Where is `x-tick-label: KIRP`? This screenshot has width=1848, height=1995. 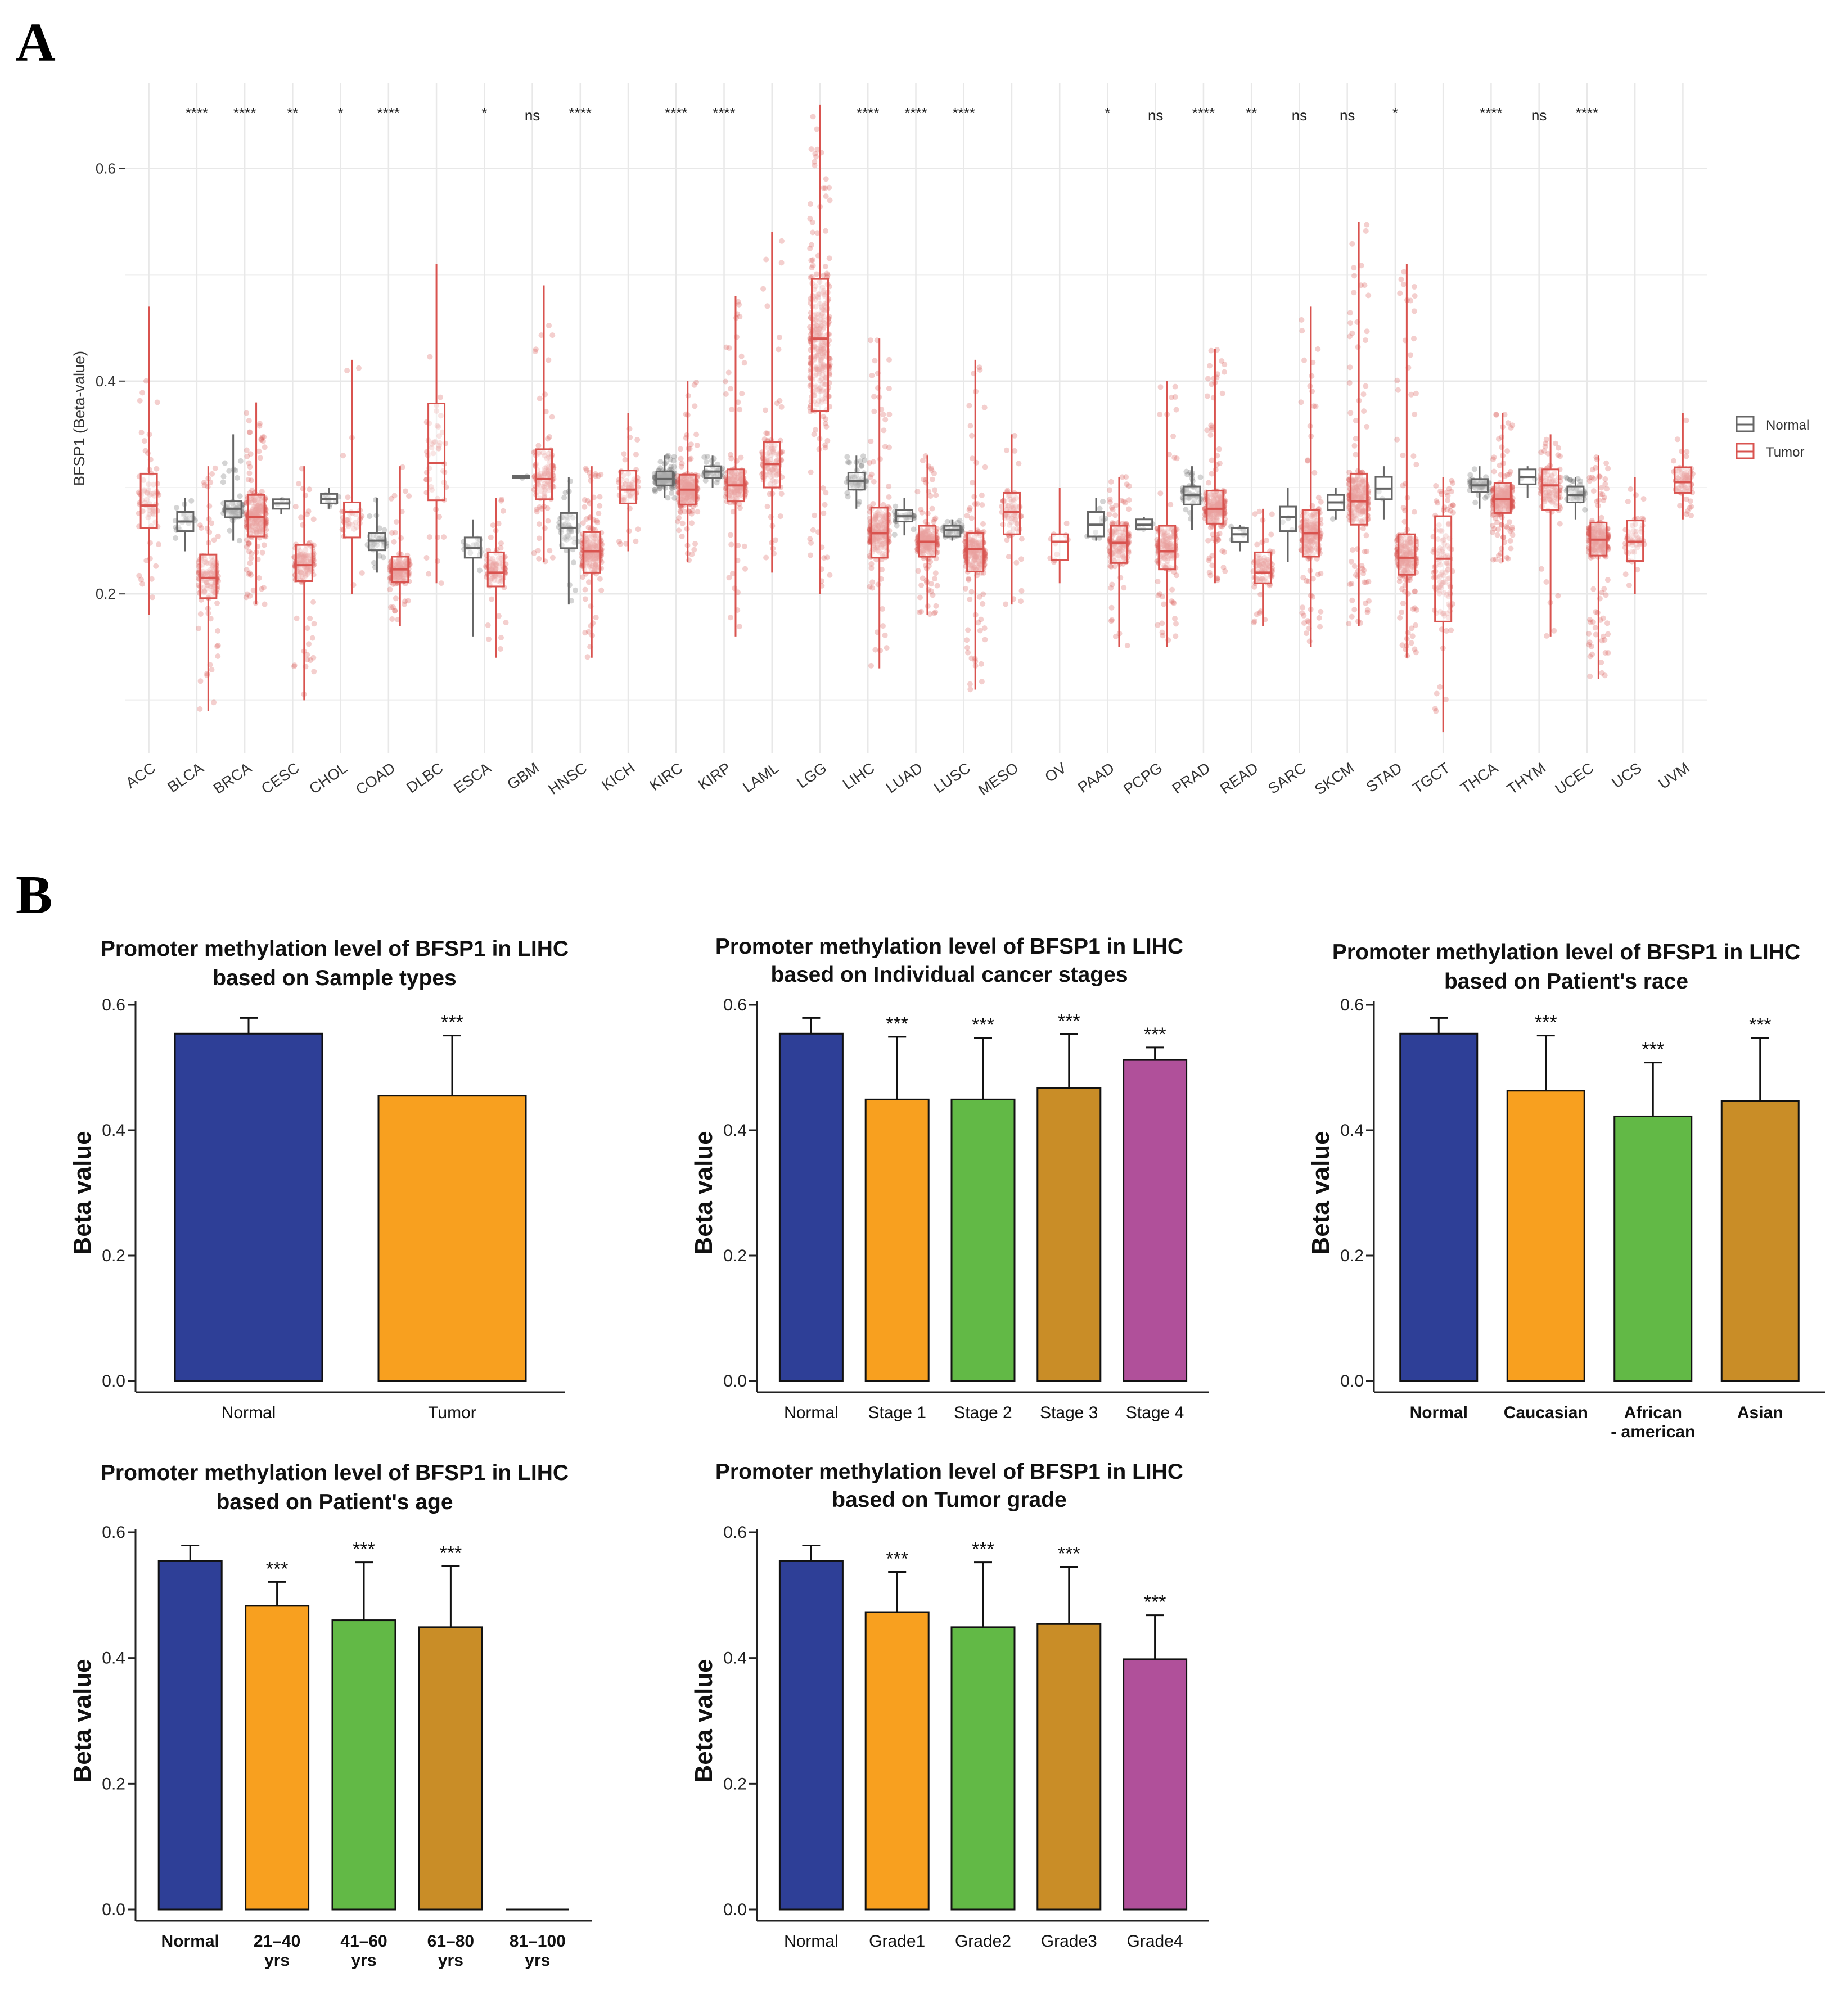 x-tick-label: KIRP is located at coordinates (714, 776).